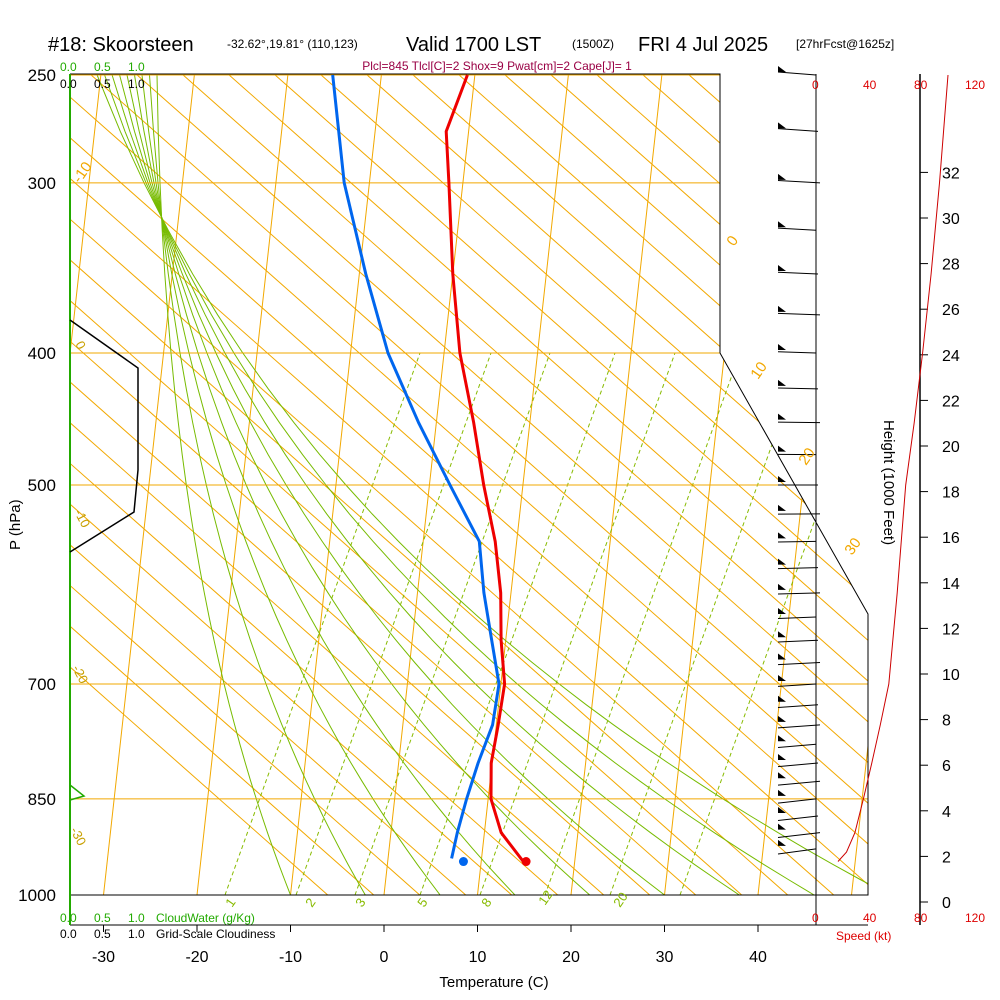 This screenshot has height=1000, width=1000. What do you see at coordinates (951, 584) in the screenshot?
I see `height-tick-label: 14` at bounding box center [951, 584].